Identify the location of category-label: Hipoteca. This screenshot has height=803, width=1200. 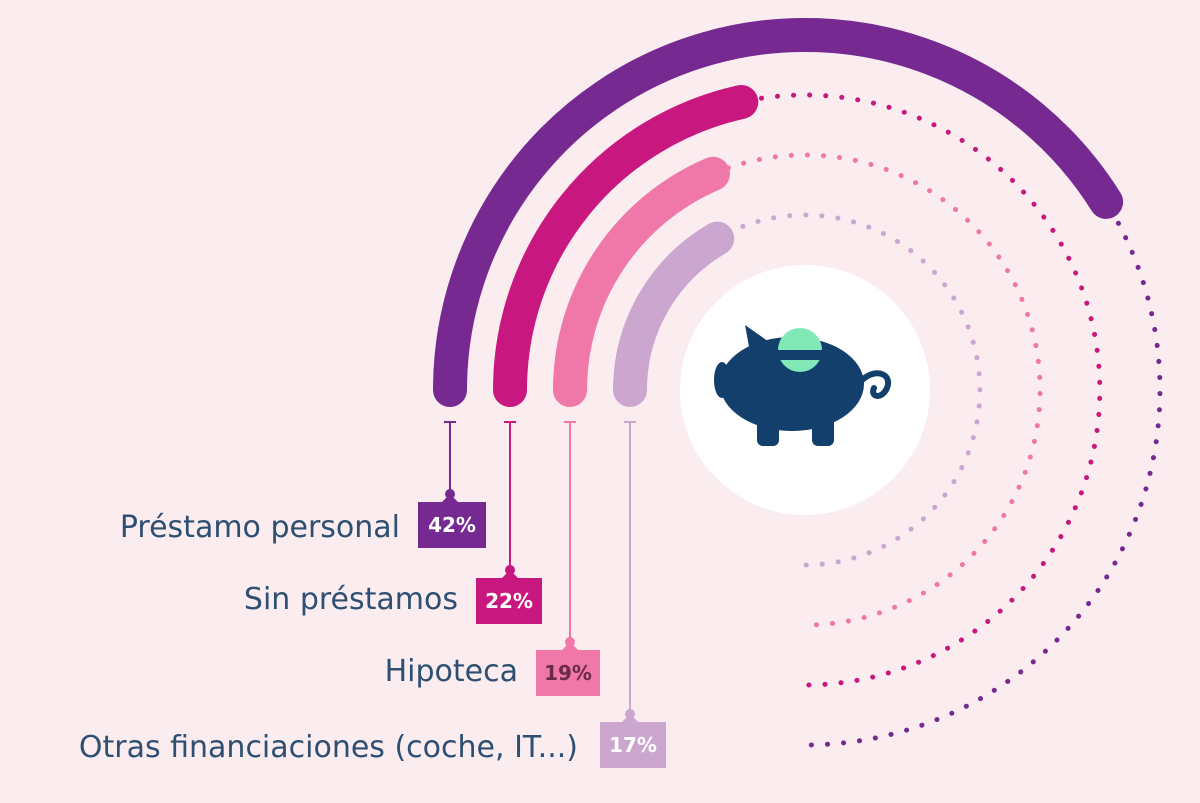
(451, 671).